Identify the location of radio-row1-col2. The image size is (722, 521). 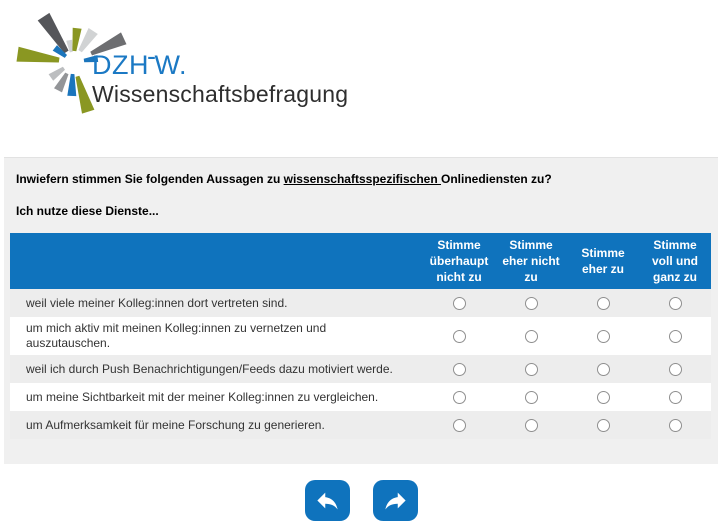
(531, 303).